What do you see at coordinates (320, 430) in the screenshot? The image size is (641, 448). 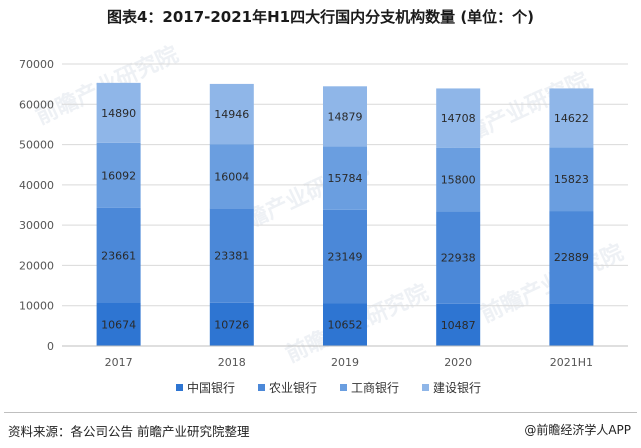 I see `footer: 资料来源：各公司公告 前瞻产业研究院整理 @前瞻经济学人APP` at bounding box center [320, 430].